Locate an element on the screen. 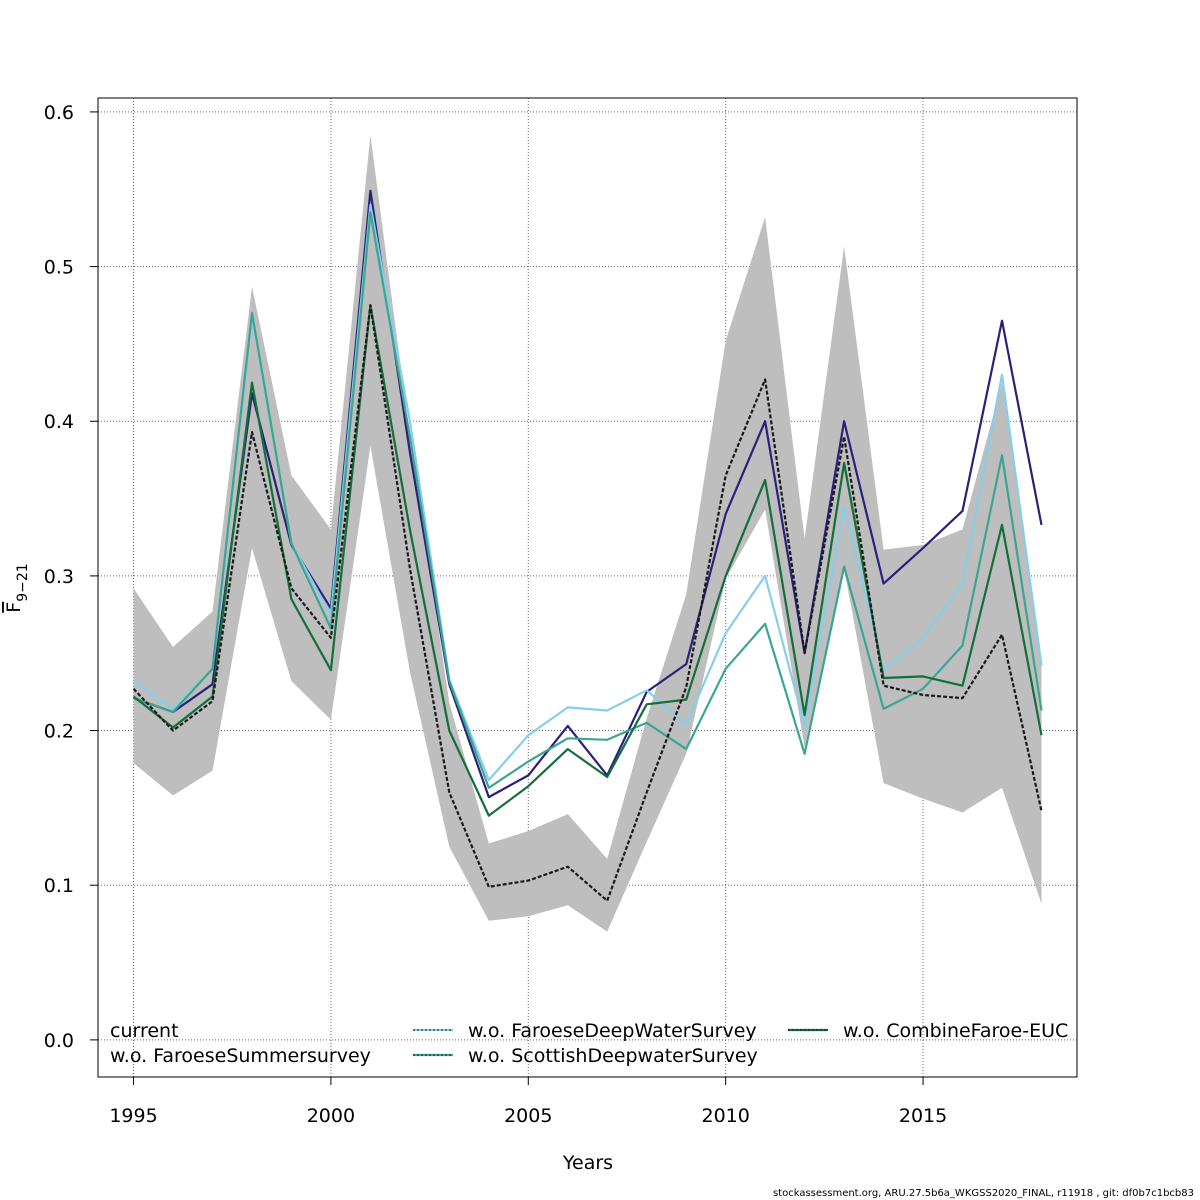 This screenshot has width=1200, height=1200. legend-label: w.o. FaroeseDeepWaterSurvey is located at coordinates (612, 1031).